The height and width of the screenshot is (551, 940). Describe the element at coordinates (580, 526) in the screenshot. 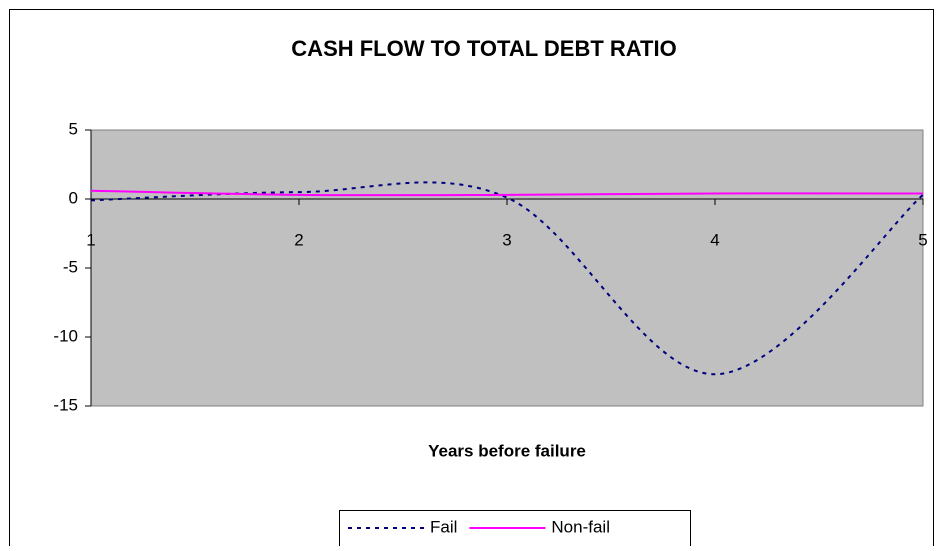

I see `legend-label: Non-fail` at that location.